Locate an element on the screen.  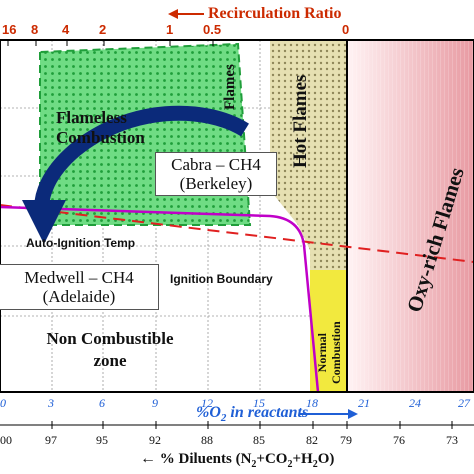
top-tick-label: 1 is located at coordinates (170, 29).